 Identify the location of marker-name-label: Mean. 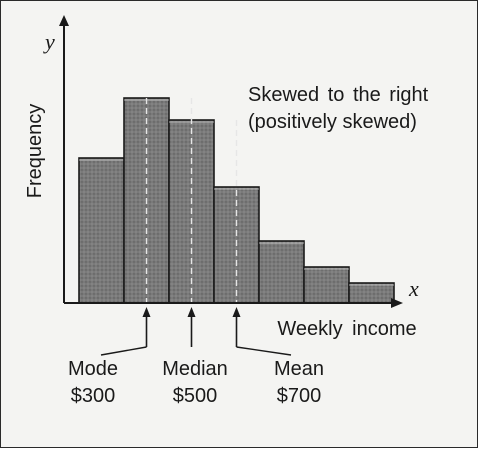
(299, 369).